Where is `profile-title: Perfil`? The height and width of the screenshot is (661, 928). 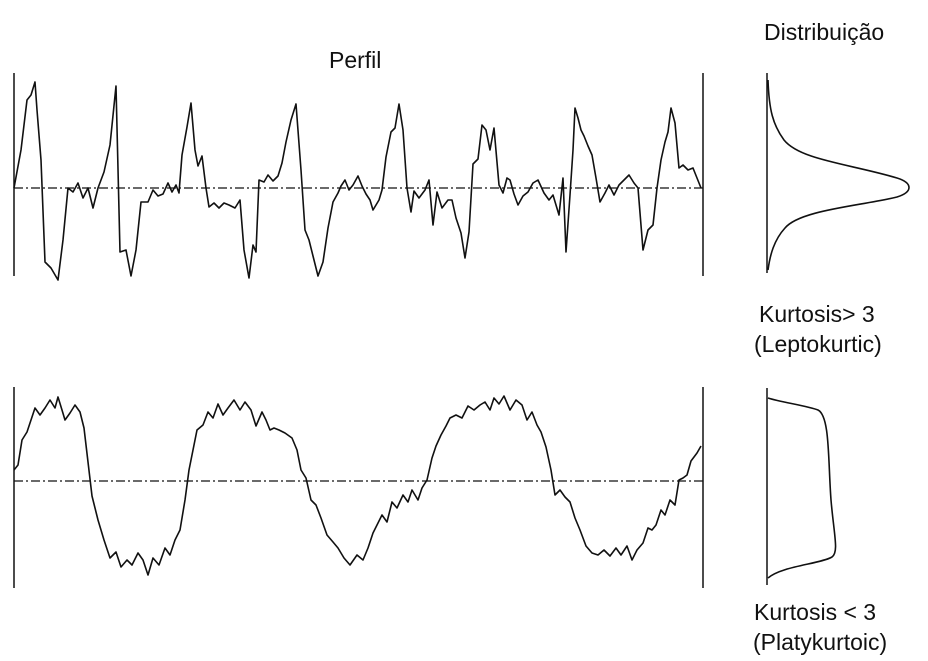 profile-title: Perfil is located at coordinates (355, 60).